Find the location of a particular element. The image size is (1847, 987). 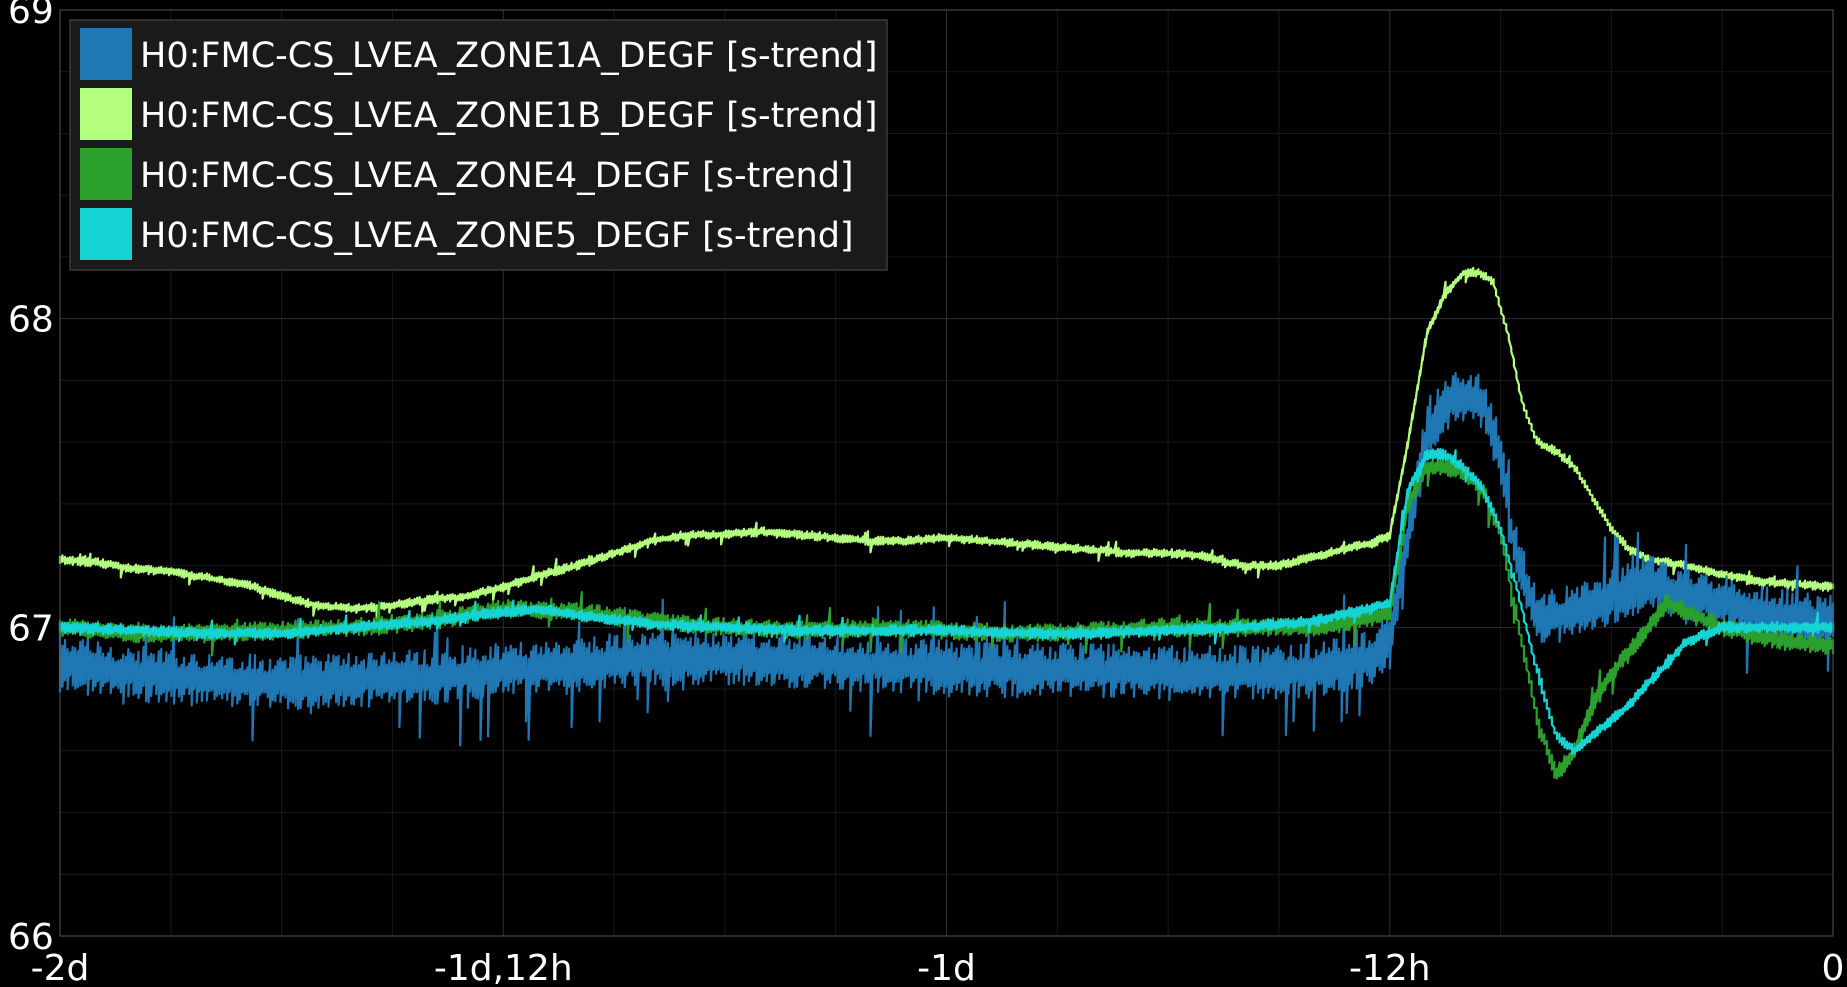

x-axis-ticks: -2d -1d,12h -1d -12h 0 is located at coordinates (938, 967).